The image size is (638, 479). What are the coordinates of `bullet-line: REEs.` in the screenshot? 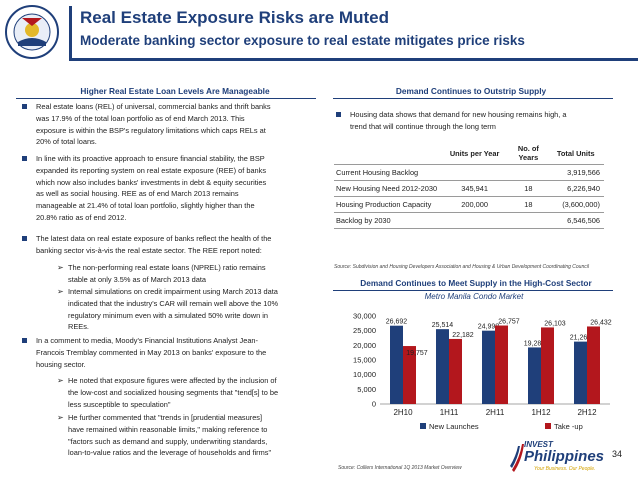 It's located at (78, 327).